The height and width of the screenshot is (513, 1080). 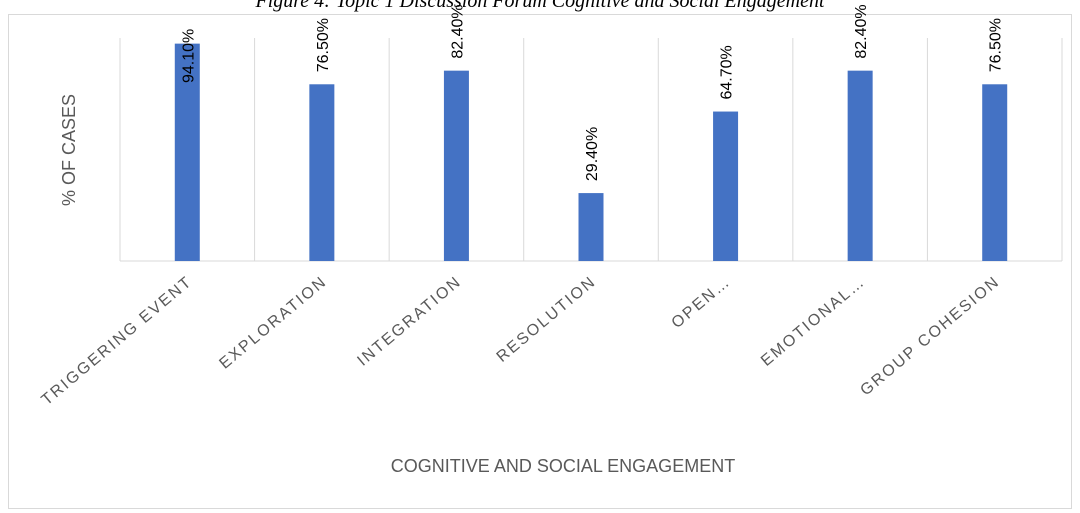 What do you see at coordinates (69, 150) in the screenshot?
I see `y-axis-title: % OF CASES` at bounding box center [69, 150].